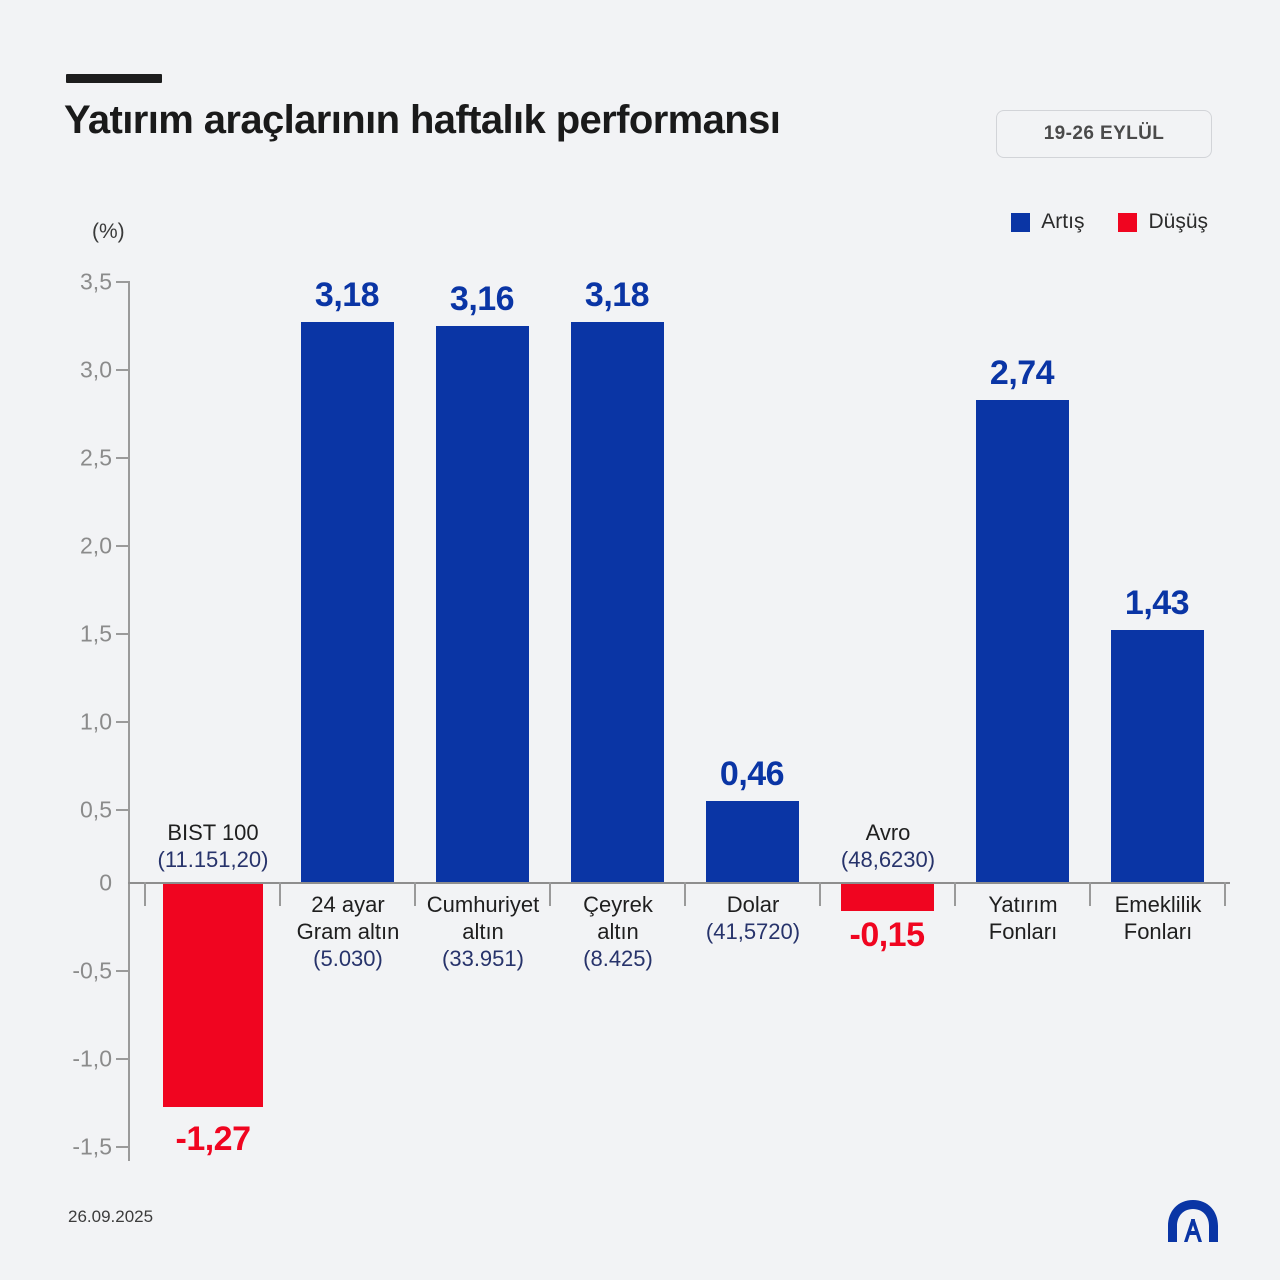  What do you see at coordinates (483, 958) in the screenshot?
I see `category-value: (33.951)` at bounding box center [483, 958].